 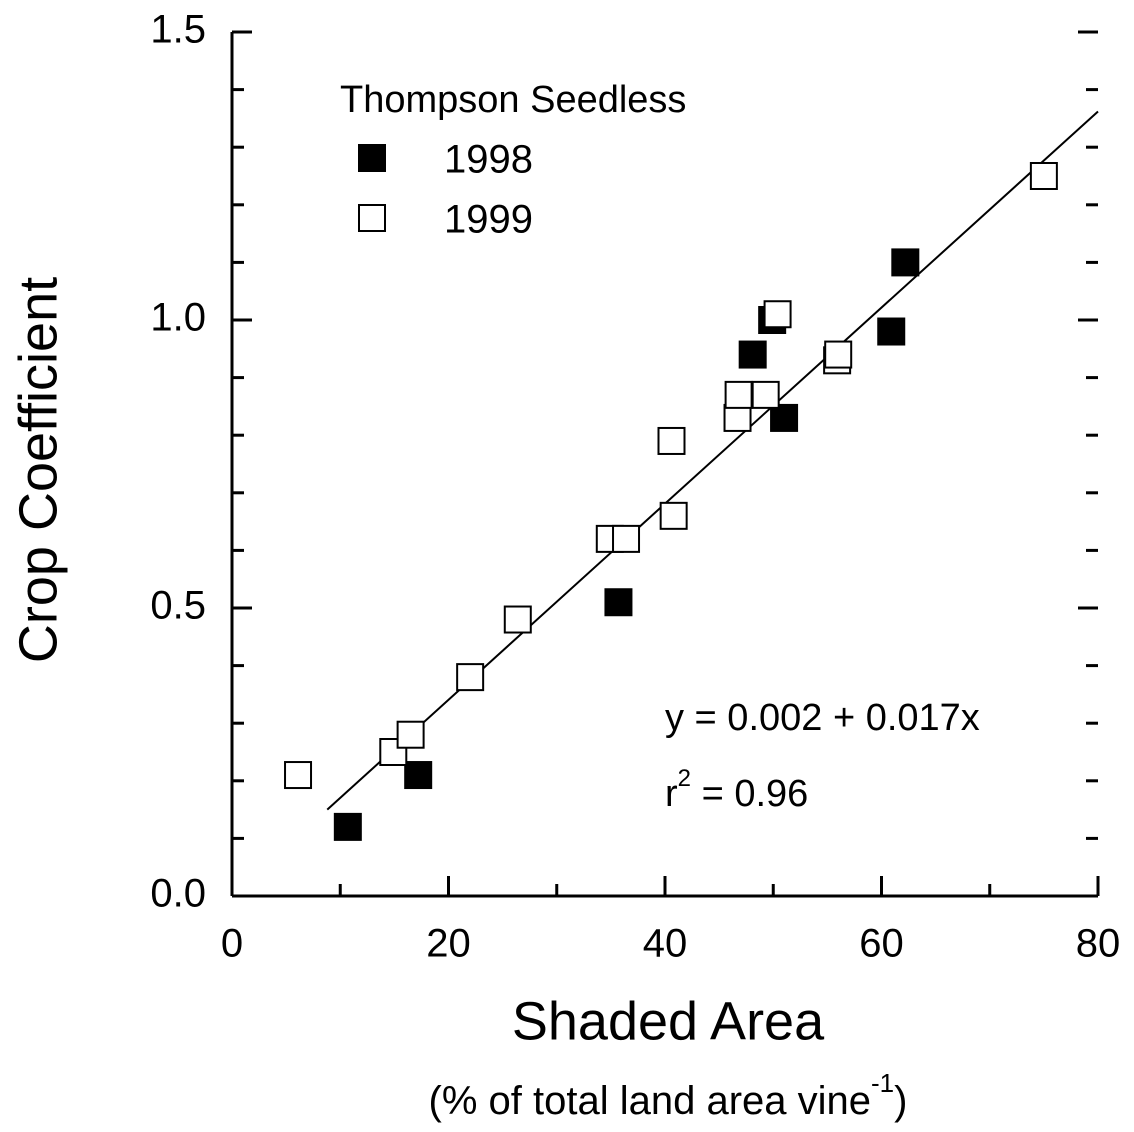 I want to click on x-axis-subtitle: (% of total land area vine-1), so click(x=668, y=1095).